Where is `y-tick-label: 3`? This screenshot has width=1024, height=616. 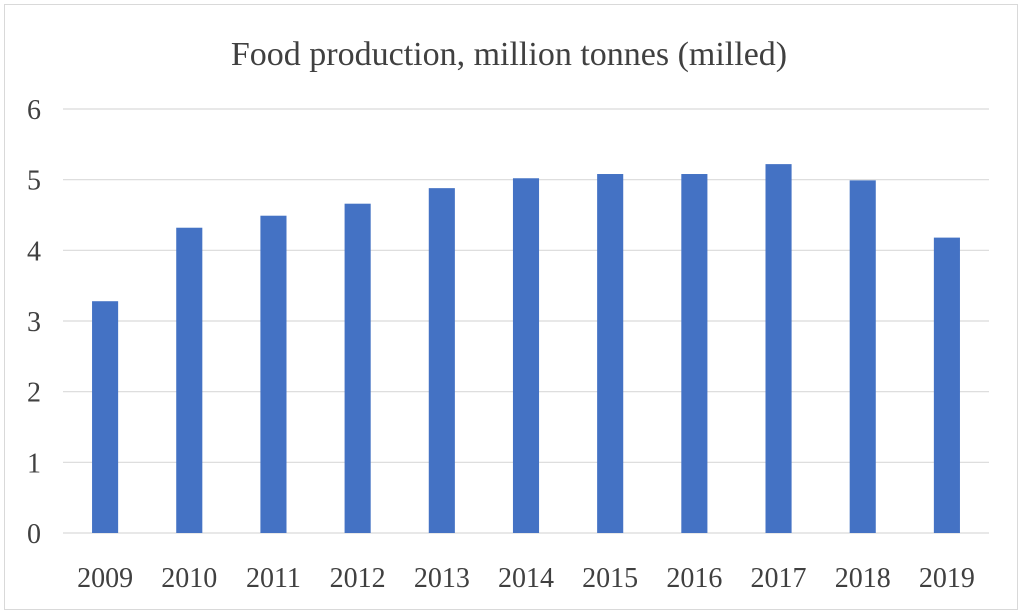
y-tick-label: 3 is located at coordinates (34, 322).